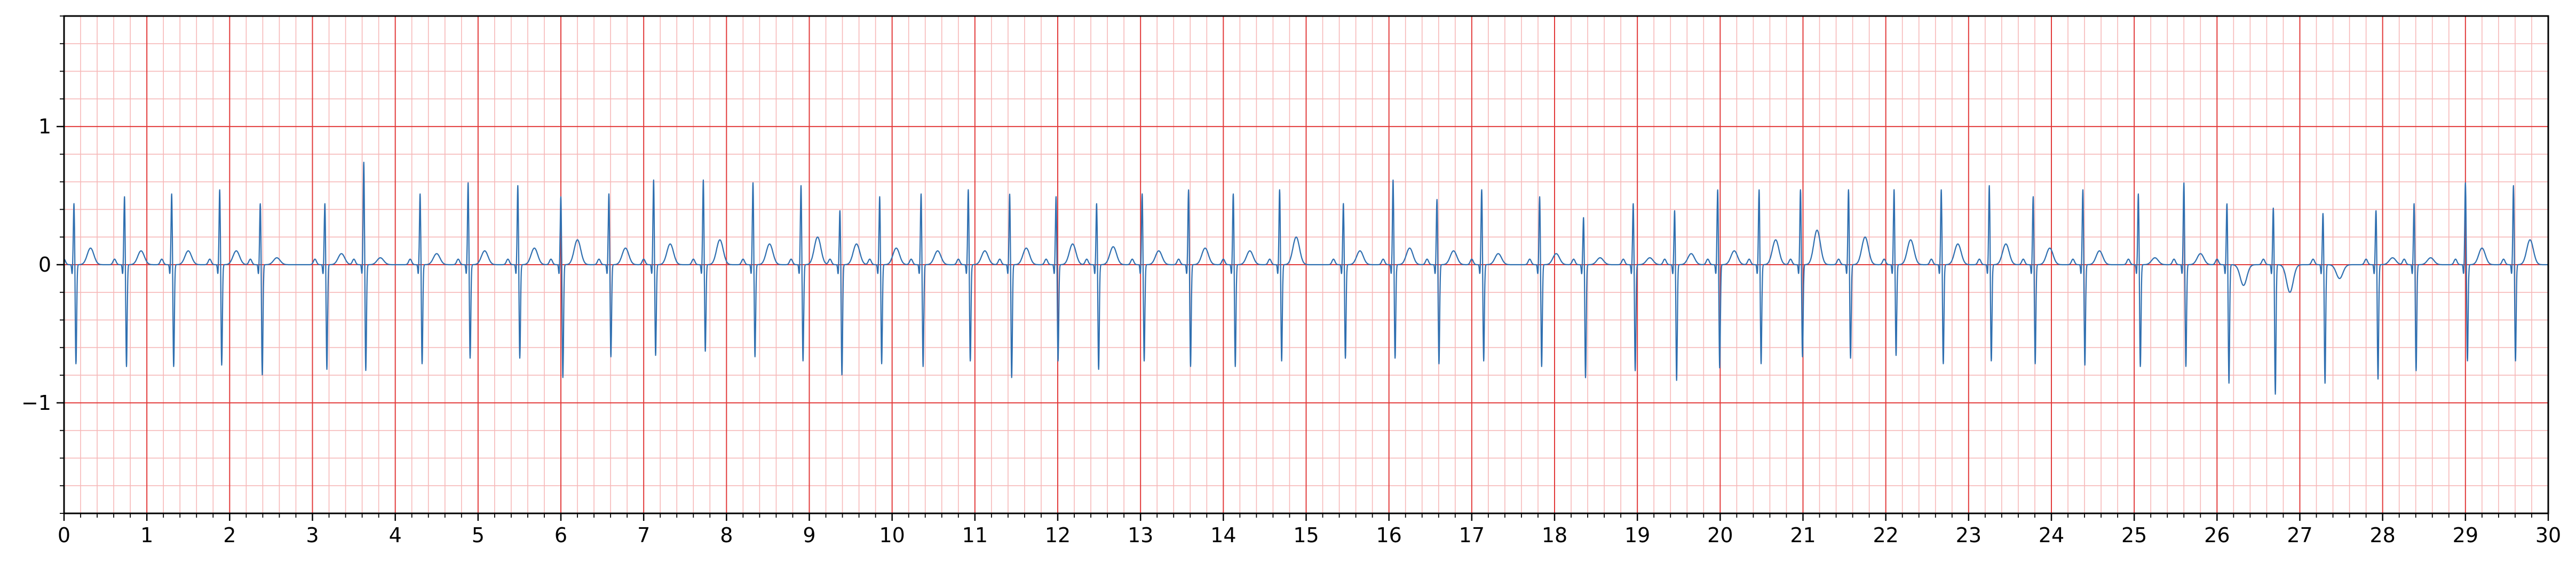 The image size is (2576, 563). I want to click on x-tick-label: 18, so click(1554, 535).